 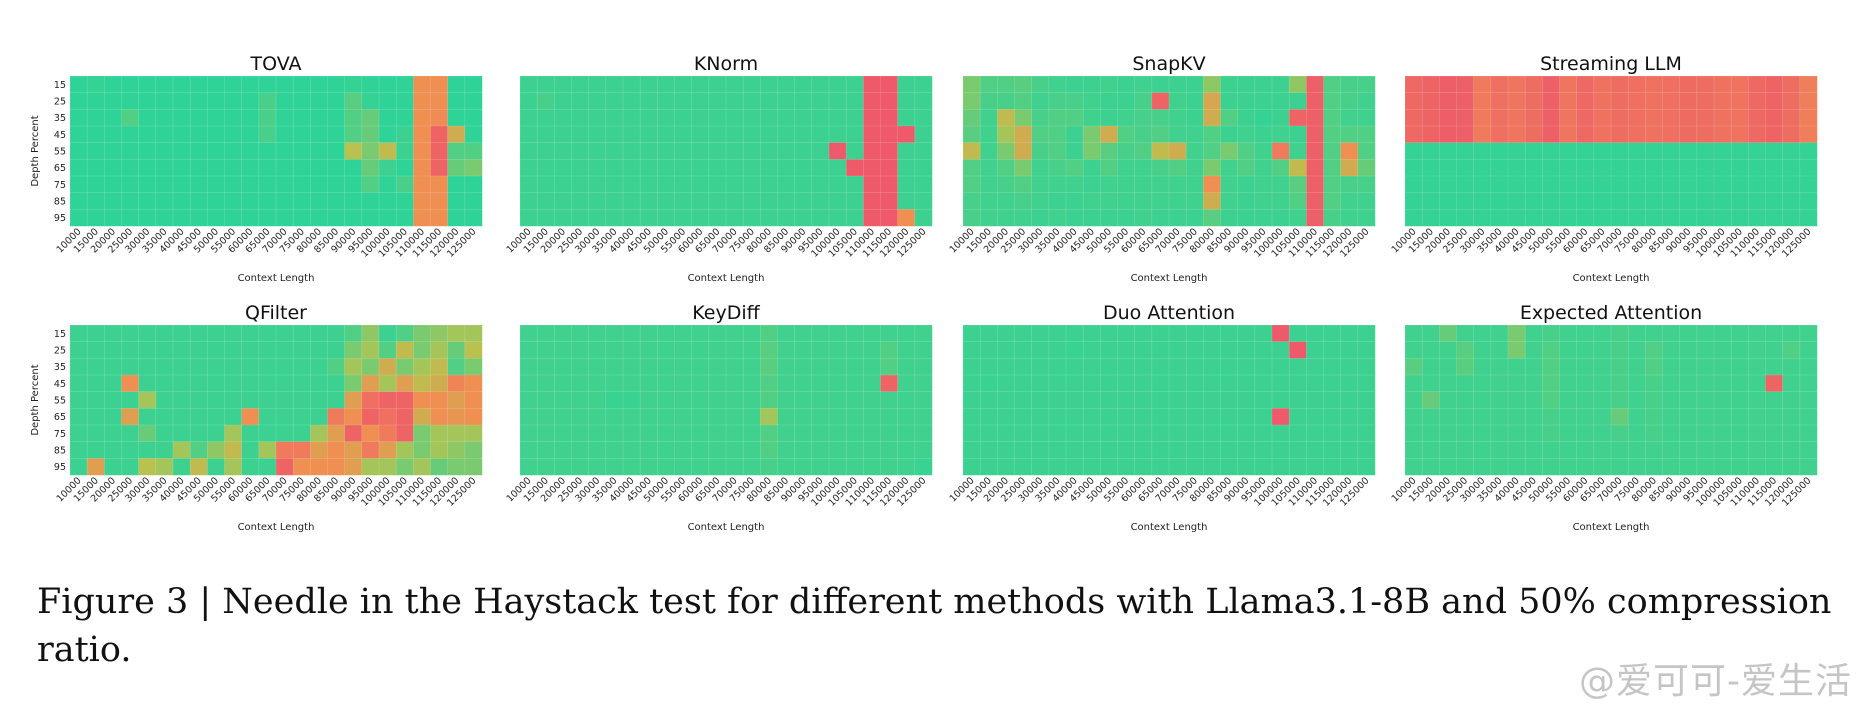 I want to click on y-tick-label: 45, so click(x=60, y=135).